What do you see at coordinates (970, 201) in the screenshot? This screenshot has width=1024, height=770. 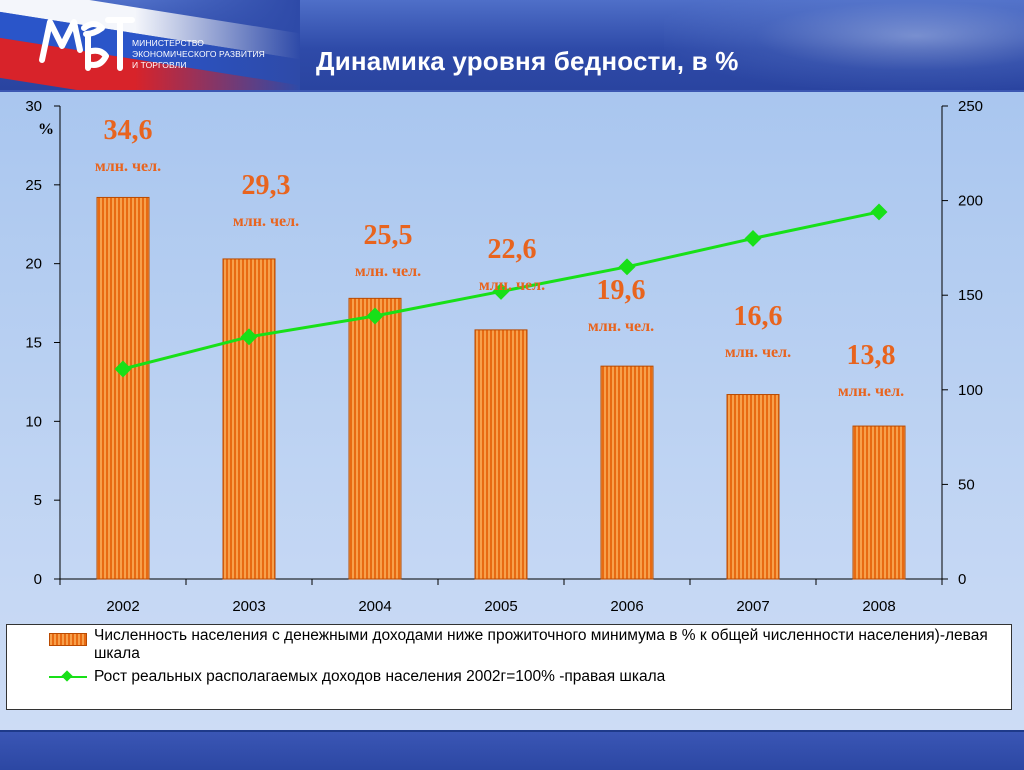 I see `right-tick-label: 200` at bounding box center [970, 201].